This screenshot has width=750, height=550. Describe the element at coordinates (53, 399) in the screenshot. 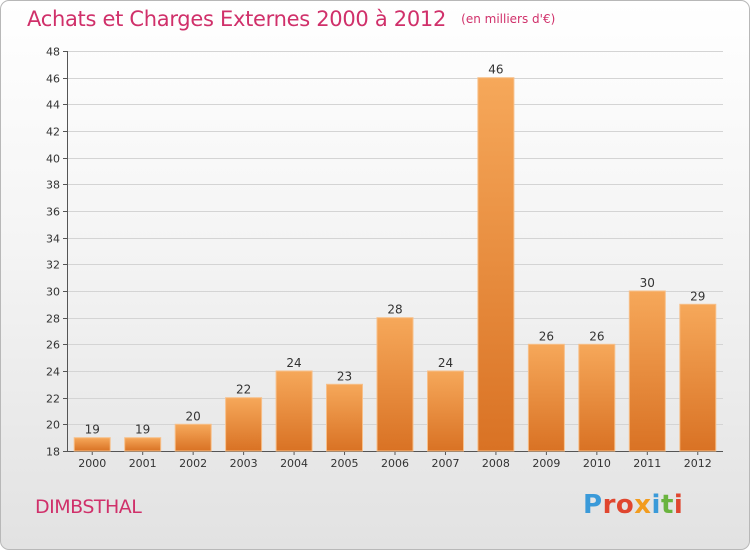

I see `y-tick-label: 22` at that location.